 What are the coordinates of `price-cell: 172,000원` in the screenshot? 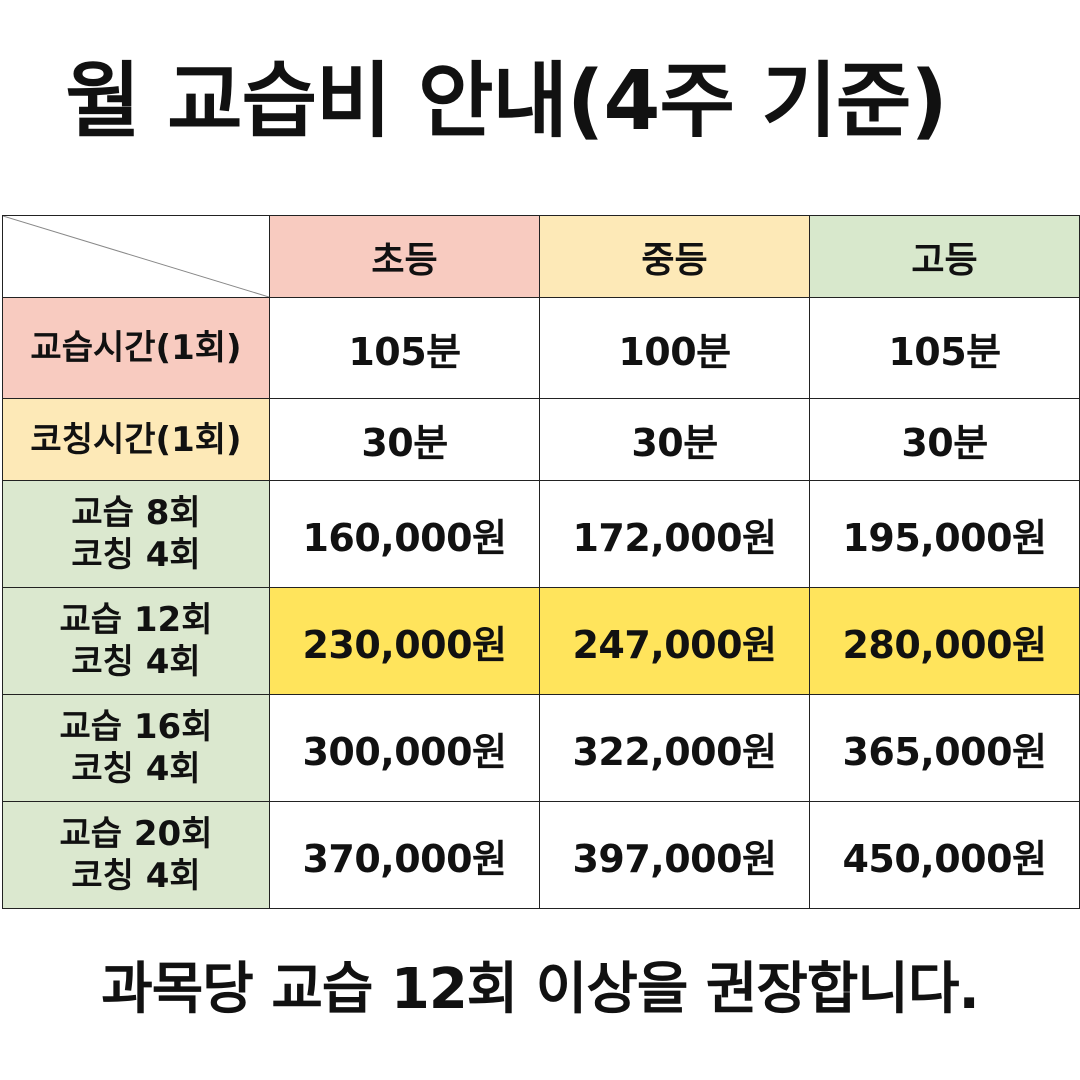 It's located at (674, 534).